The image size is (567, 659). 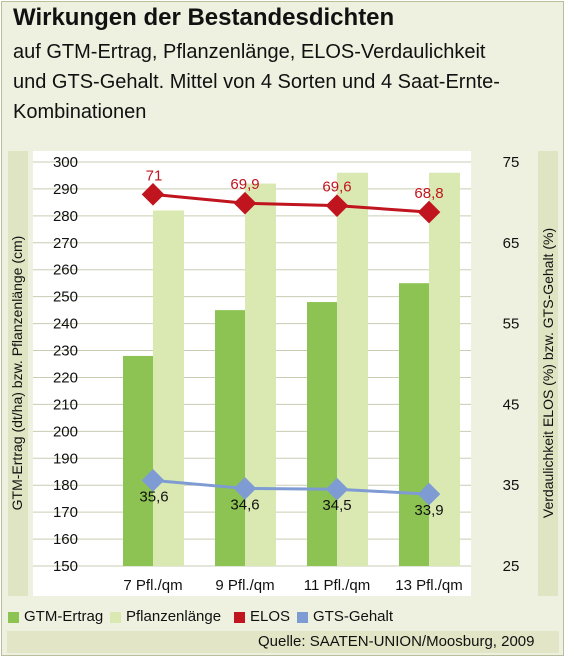 I want to click on y-tick-label: 260, so click(x=65, y=270).